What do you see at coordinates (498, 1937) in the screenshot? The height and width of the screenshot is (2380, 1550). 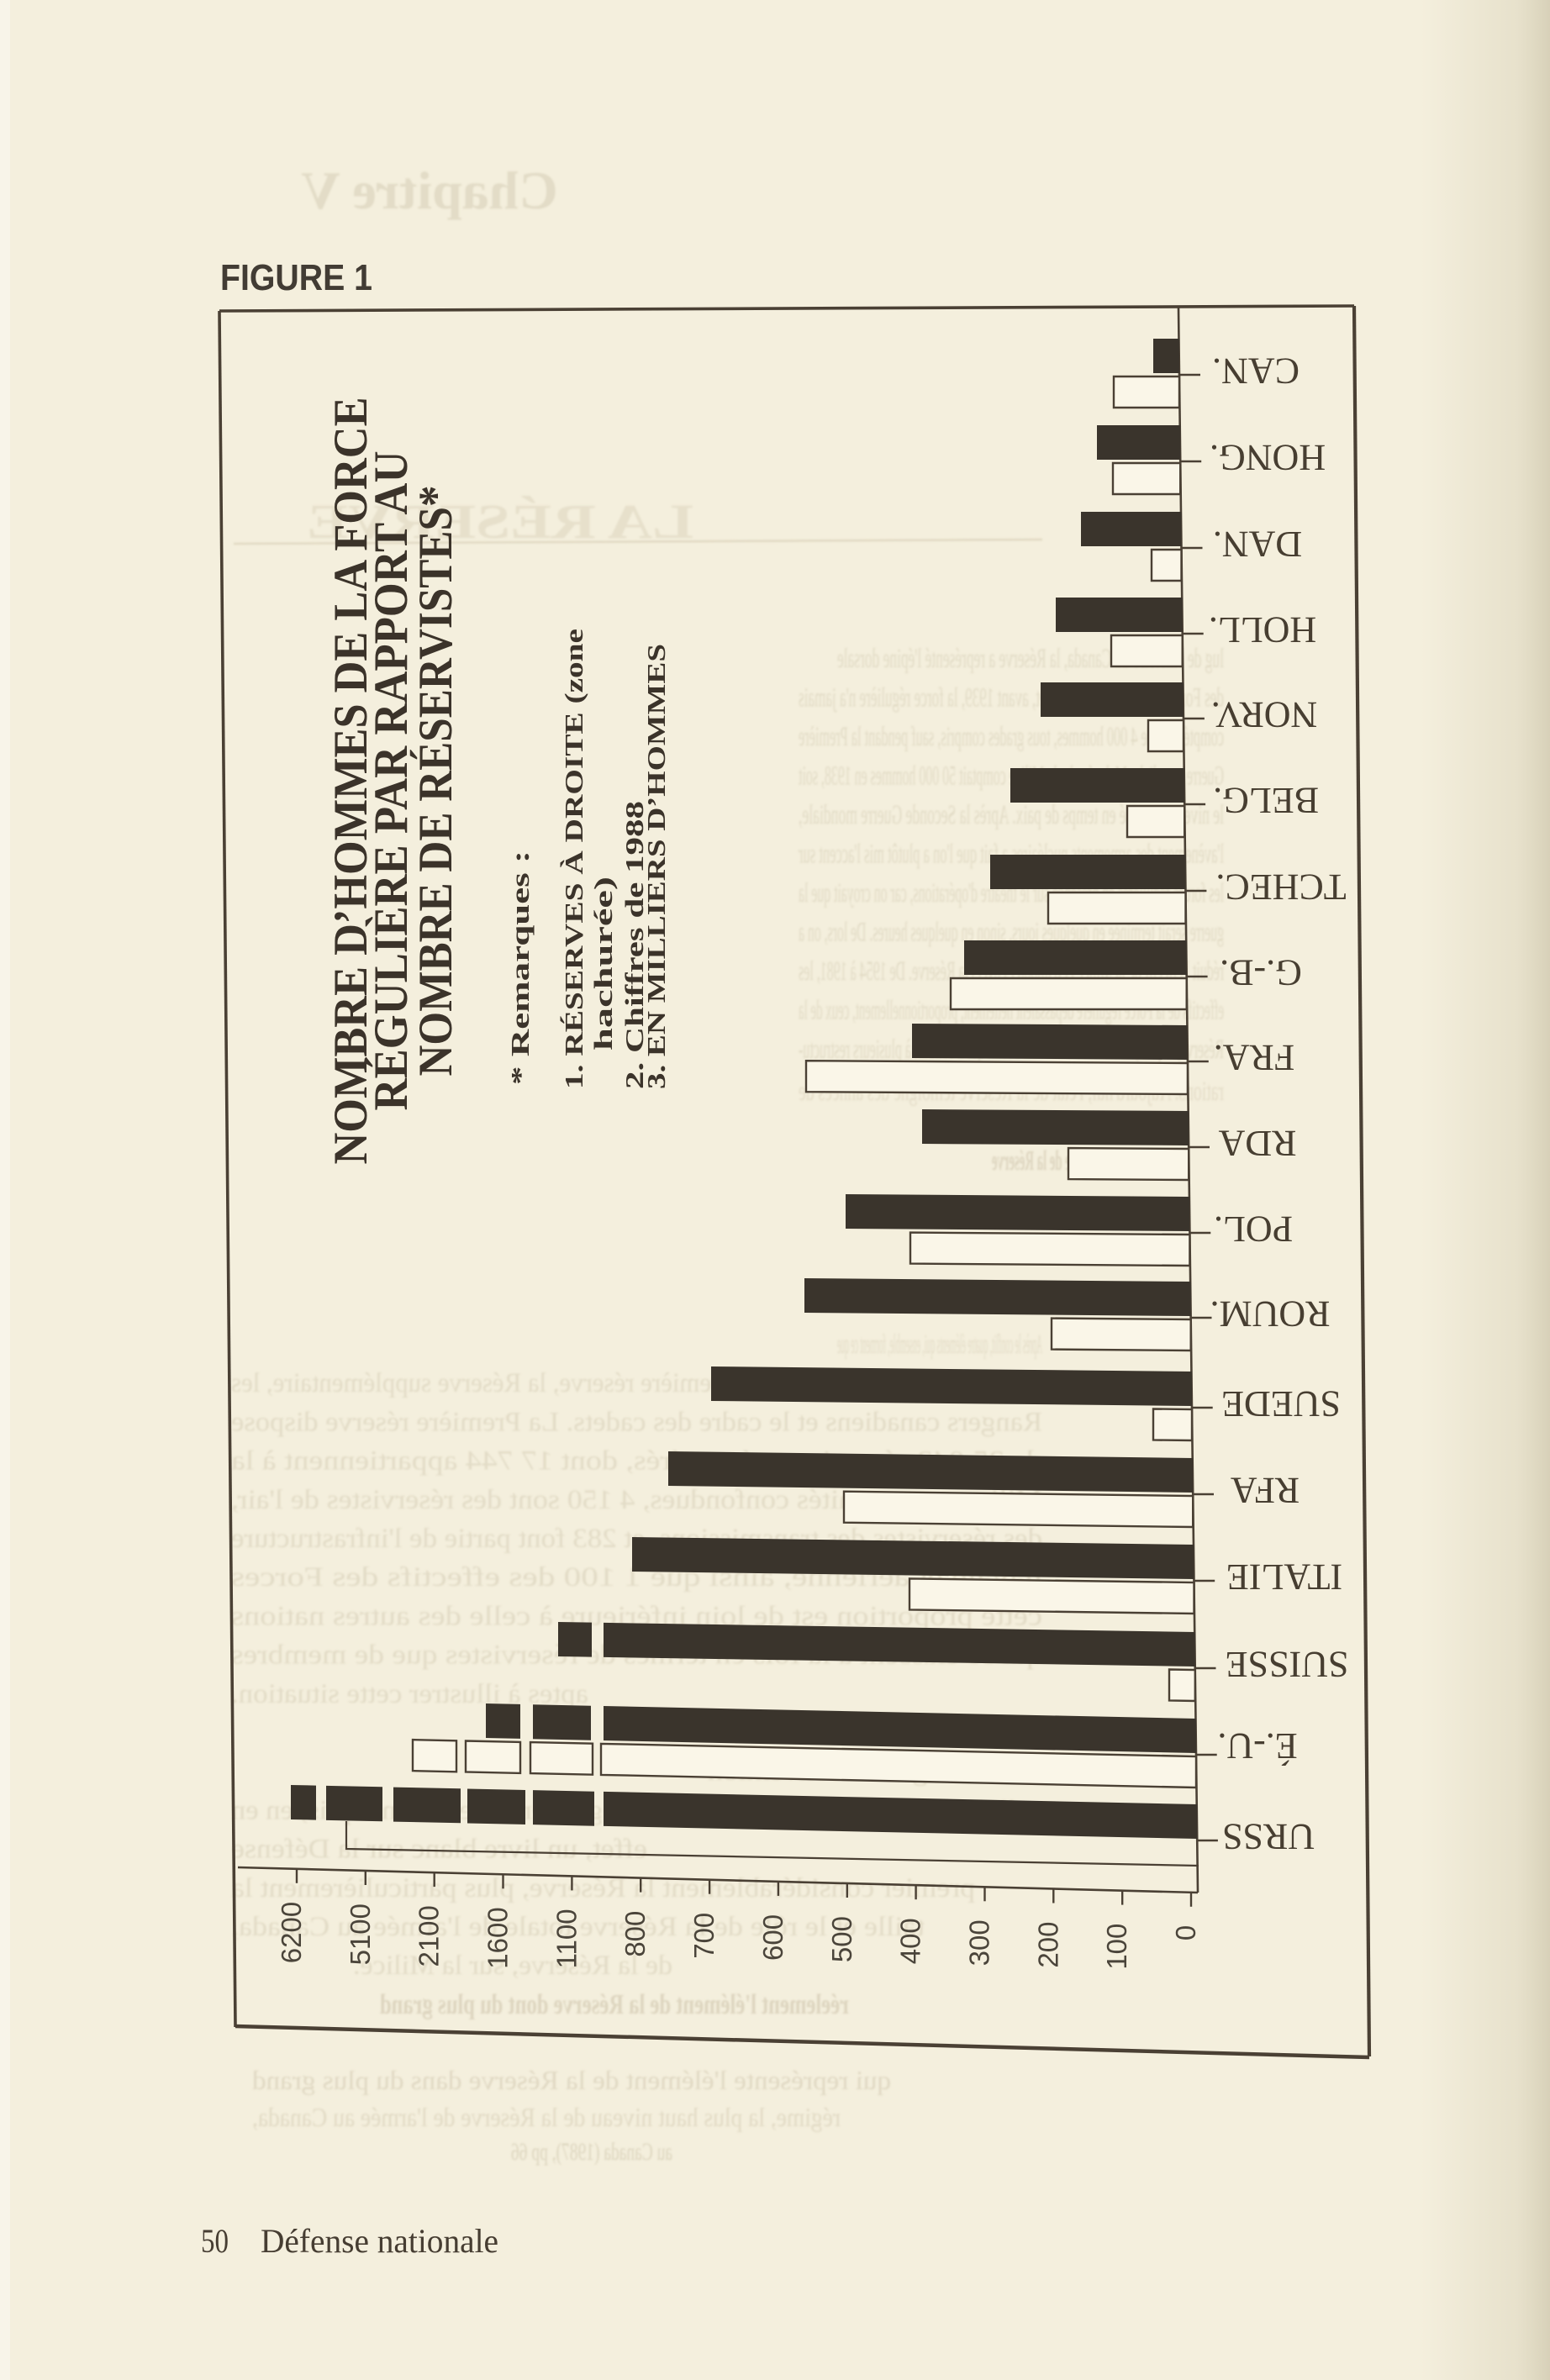 I see `svg-text: 1600` at bounding box center [498, 1937].